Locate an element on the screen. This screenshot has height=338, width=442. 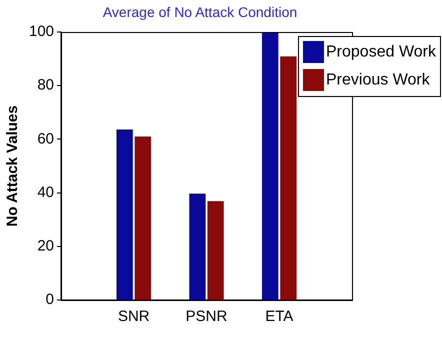
y-tick-label: 100 is located at coordinates (41, 31).